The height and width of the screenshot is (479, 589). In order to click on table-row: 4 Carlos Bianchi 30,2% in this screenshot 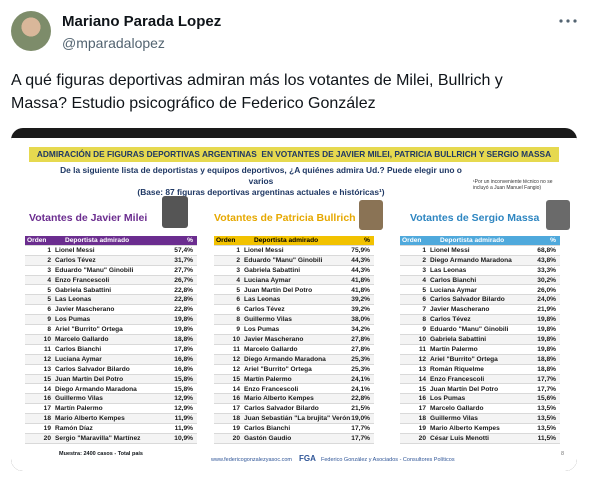, I will do `click(480, 280)`.